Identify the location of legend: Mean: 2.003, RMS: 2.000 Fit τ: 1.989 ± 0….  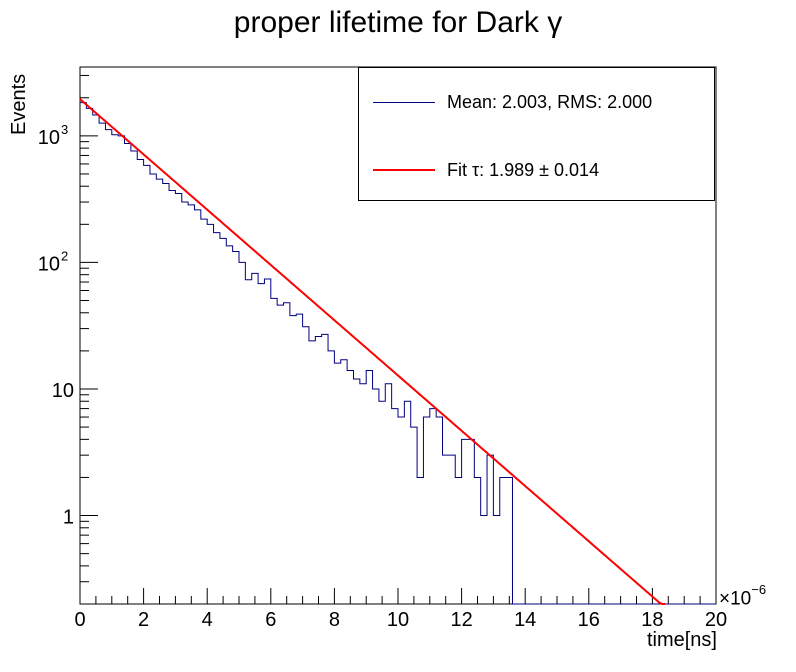
(536, 134).